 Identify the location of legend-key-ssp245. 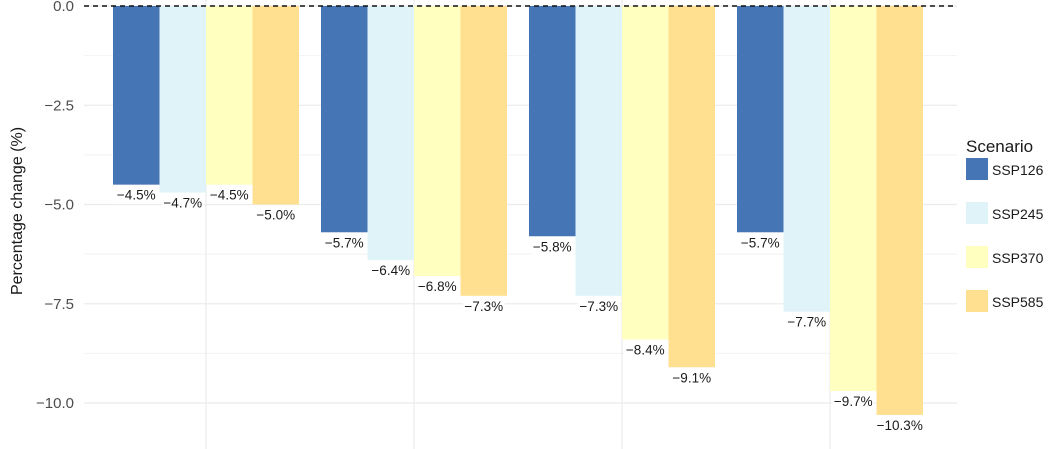
(977, 213).